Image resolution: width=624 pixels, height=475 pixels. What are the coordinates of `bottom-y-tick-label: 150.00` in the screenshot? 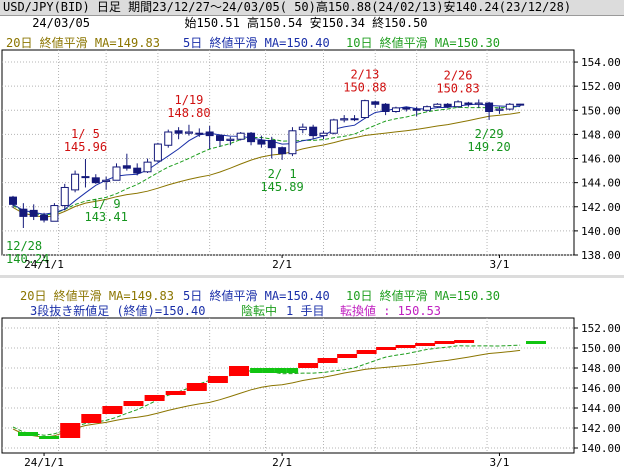 It's located at (601, 348).